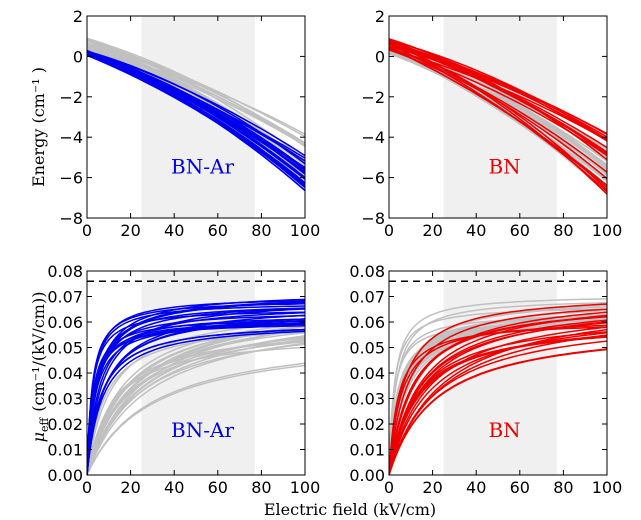 The width and height of the screenshot is (641, 520). Describe the element at coordinates (500, 373) in the screenshot. I see `shaded-region` at that location.